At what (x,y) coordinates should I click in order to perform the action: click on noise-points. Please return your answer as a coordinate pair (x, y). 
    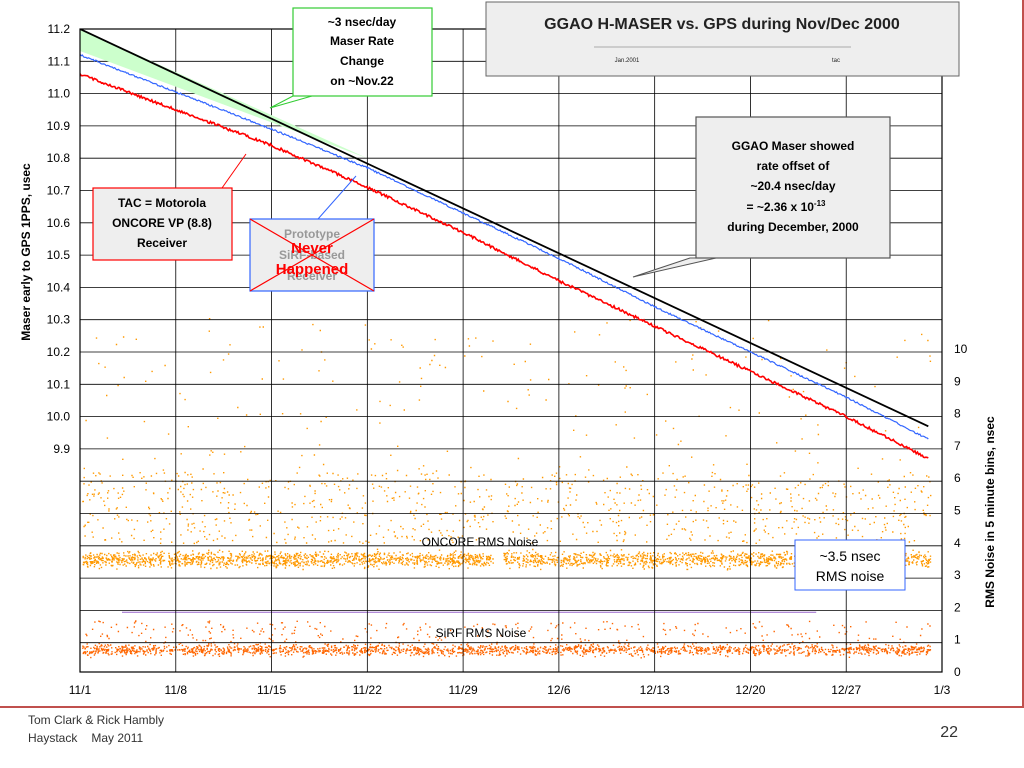
    Looking at the image, I should click on (507, 639).